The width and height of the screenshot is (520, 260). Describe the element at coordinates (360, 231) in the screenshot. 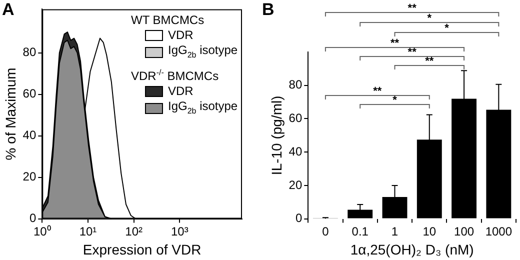

I see `x-tick-label: 0.1` at that location.